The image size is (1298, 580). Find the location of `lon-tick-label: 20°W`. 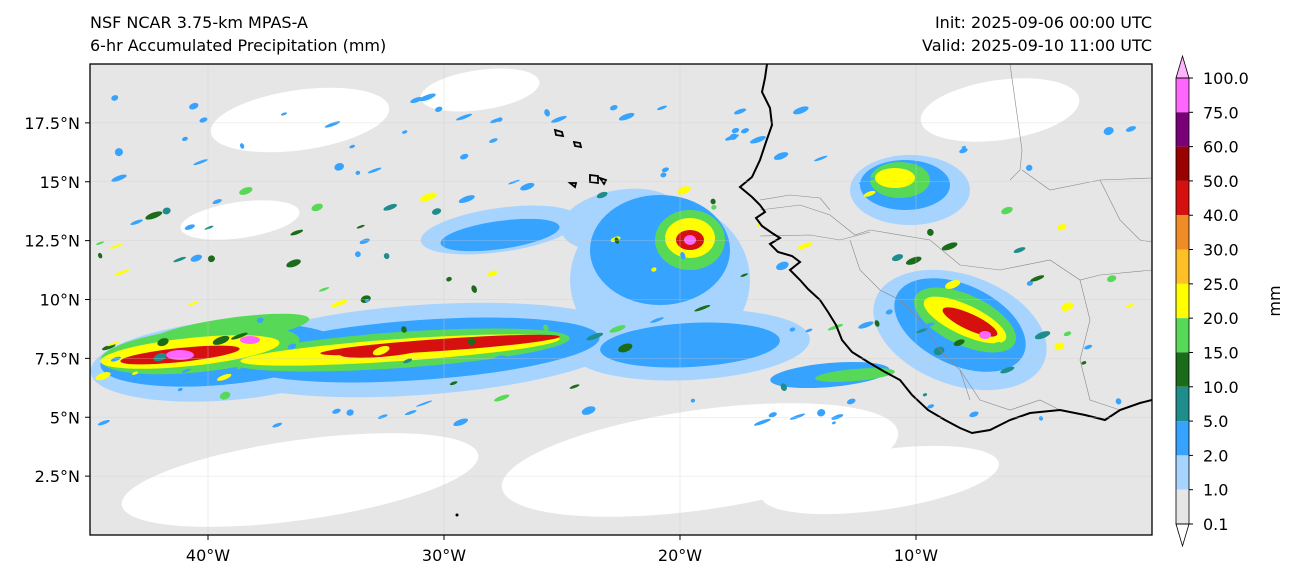

lon-tick-label: 20°W is located at coordinates (680, 555).